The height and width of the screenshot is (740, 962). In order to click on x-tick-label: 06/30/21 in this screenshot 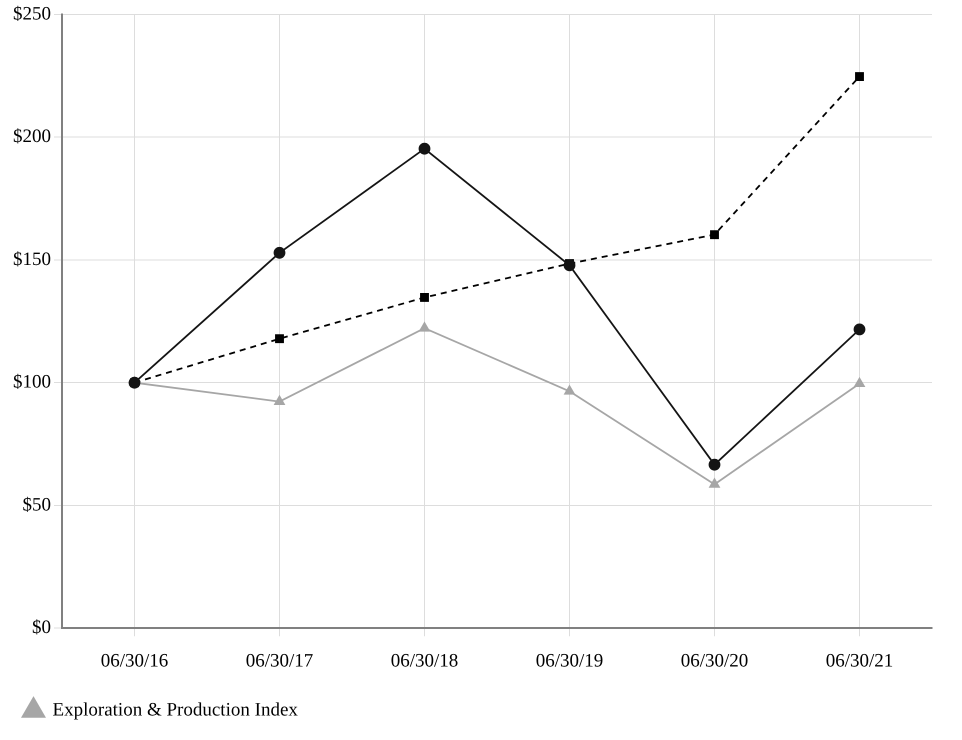, I will do `click(860, 661)`.